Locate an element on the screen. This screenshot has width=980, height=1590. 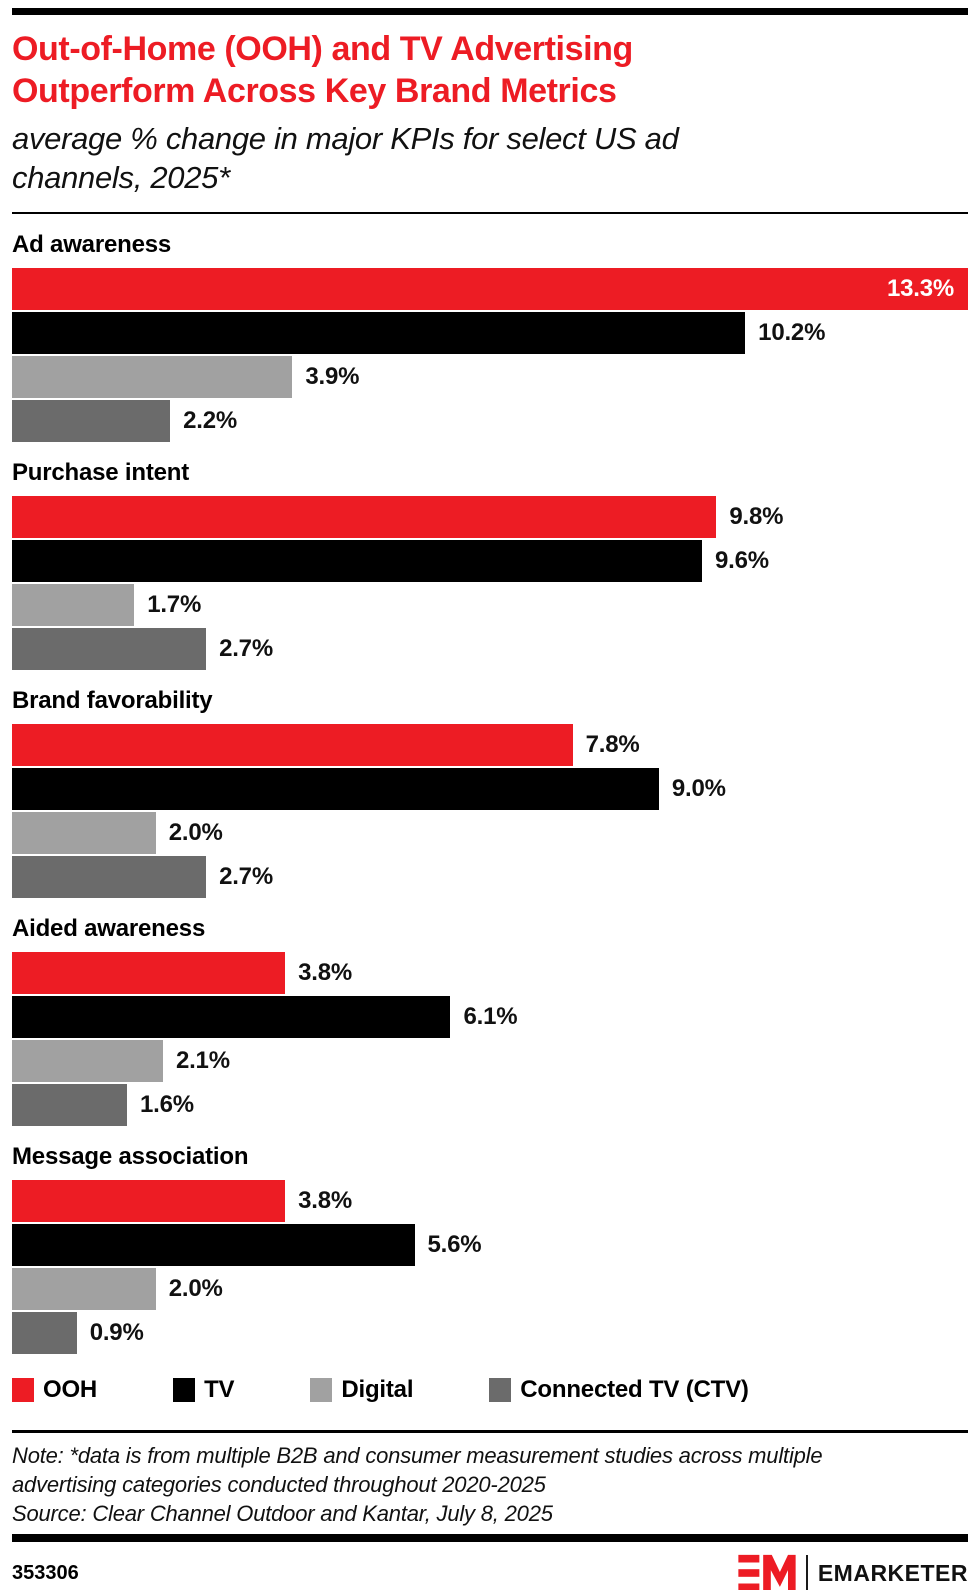
bar-row: 9.0% is located at coordinates (490, 789).